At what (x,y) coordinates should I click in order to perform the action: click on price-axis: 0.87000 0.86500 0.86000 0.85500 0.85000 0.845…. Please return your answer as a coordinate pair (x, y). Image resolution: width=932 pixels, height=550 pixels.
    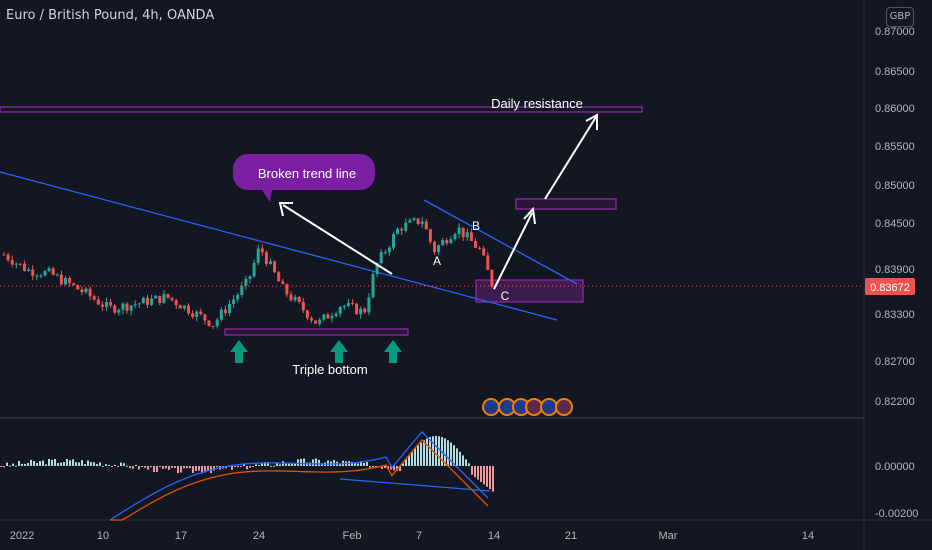
    Looking at the image, I should click on (895, 217).